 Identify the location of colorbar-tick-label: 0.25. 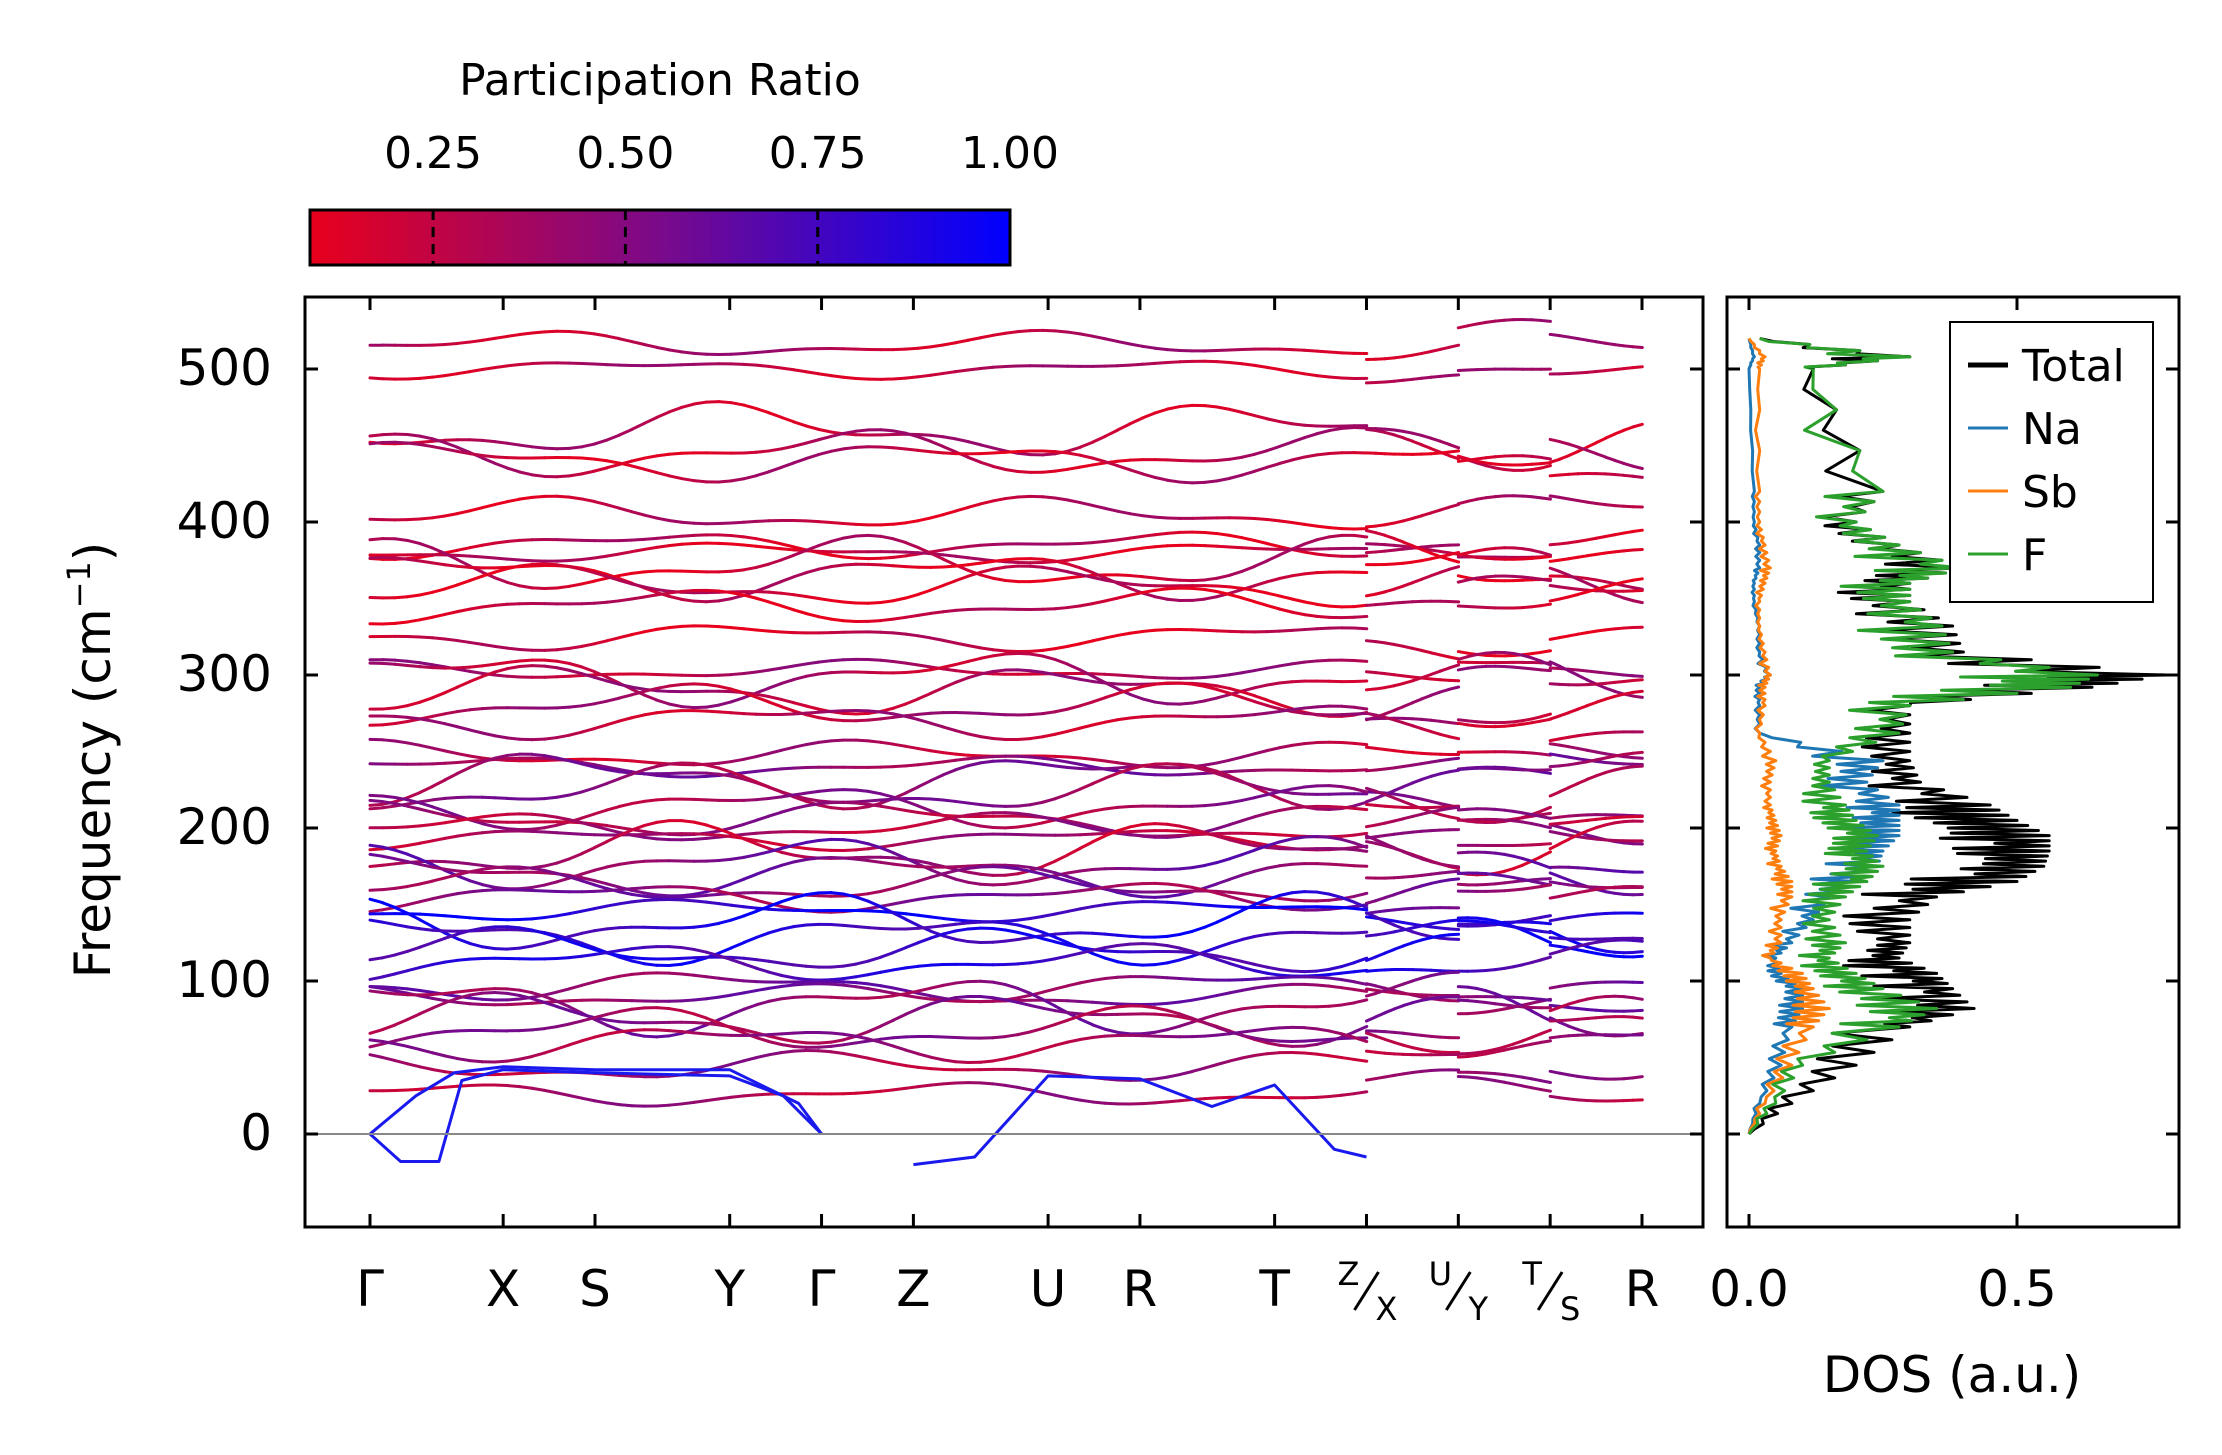
(433, 153).